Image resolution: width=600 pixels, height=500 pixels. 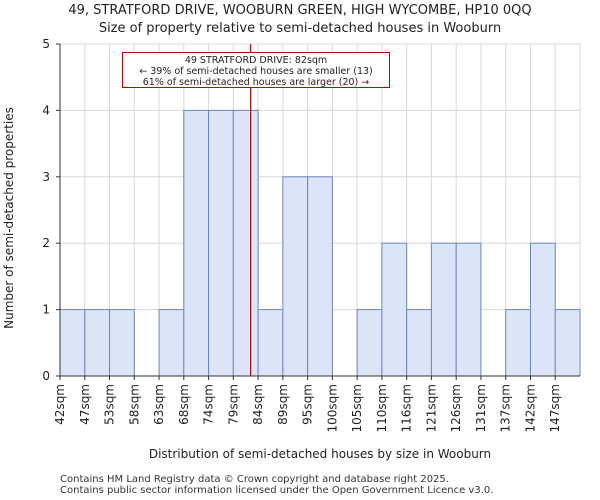 What do you see at coordinates (85, 404) in the screenshot?
I see `x-tick-label: 47sqm` at bounding box center [85, 404].